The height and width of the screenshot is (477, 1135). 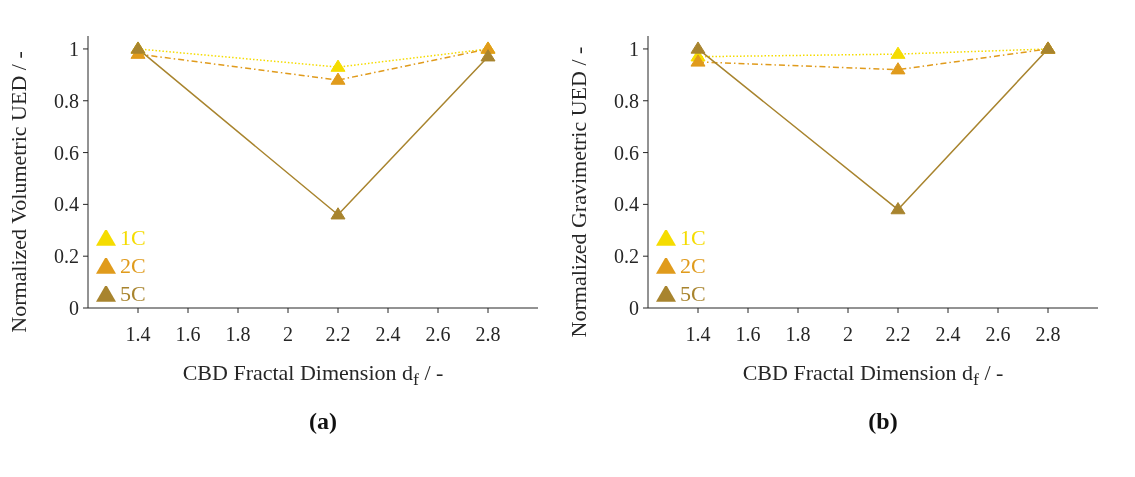 What do you see at coordinates (883, 421) in the screenshot?
I see `text: (b)` at bounding box center [883, 421].